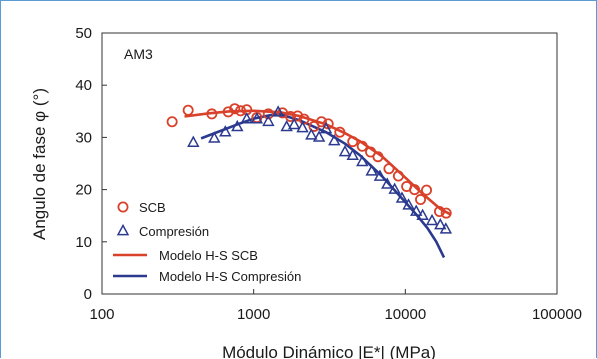 This screenshot has height=359, width=597. I want to click on legend-marker-compresion, so click(123, 229).